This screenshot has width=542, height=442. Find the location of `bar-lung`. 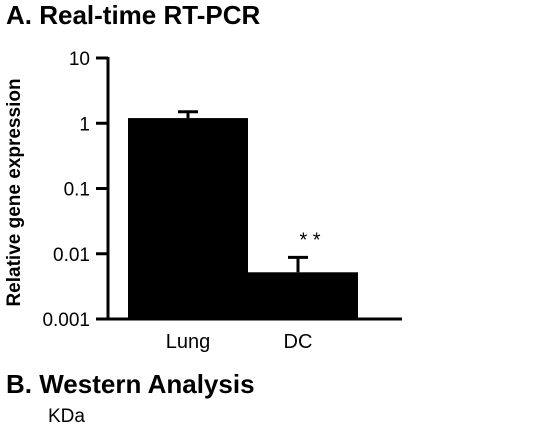

bar-lung is located at coordinates (188, 218).